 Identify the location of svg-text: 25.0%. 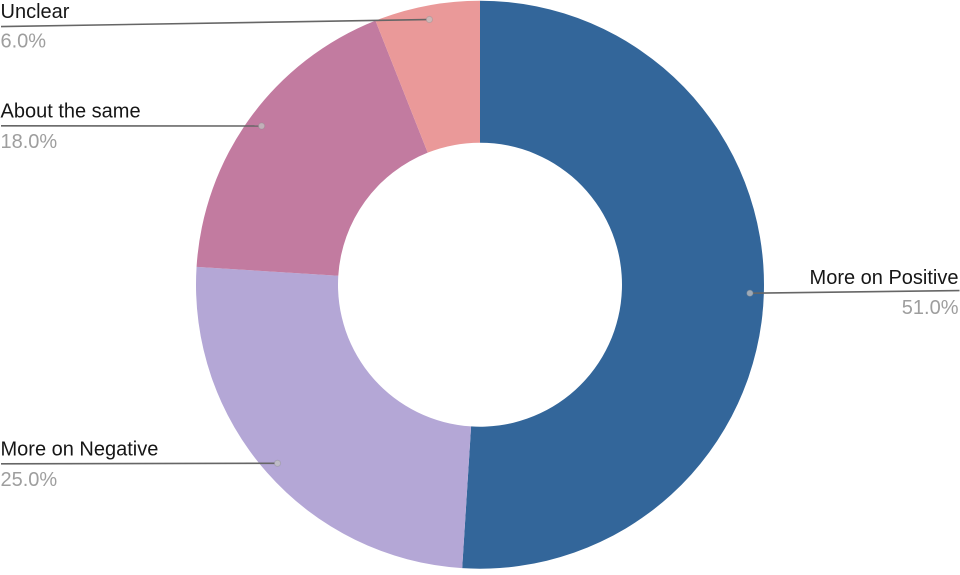
(29, 480).